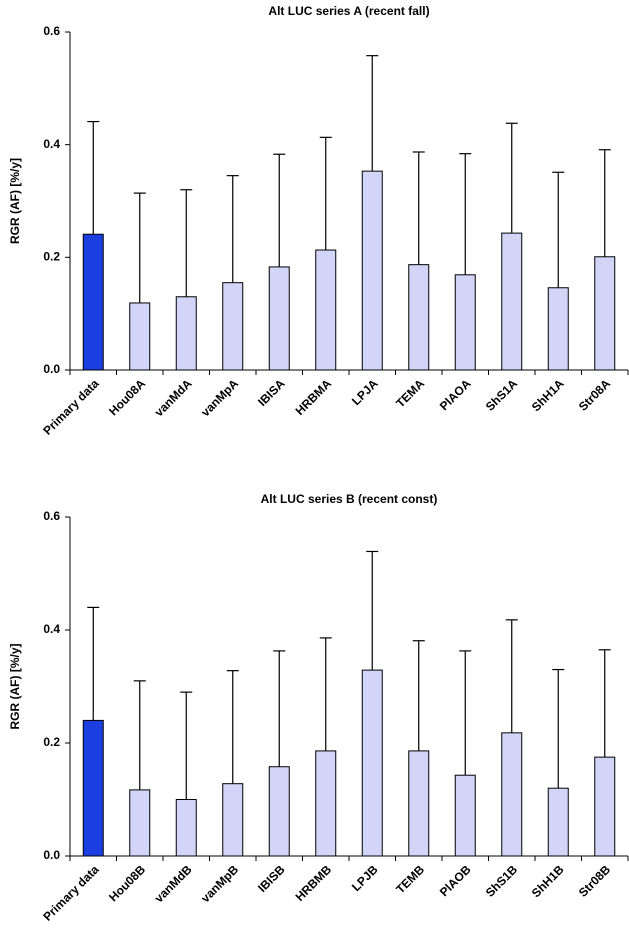 Image resolution: width=629 pixels, height=949 pixels. I want to click on x-tick-label: PlAOB, so click(455, 880).